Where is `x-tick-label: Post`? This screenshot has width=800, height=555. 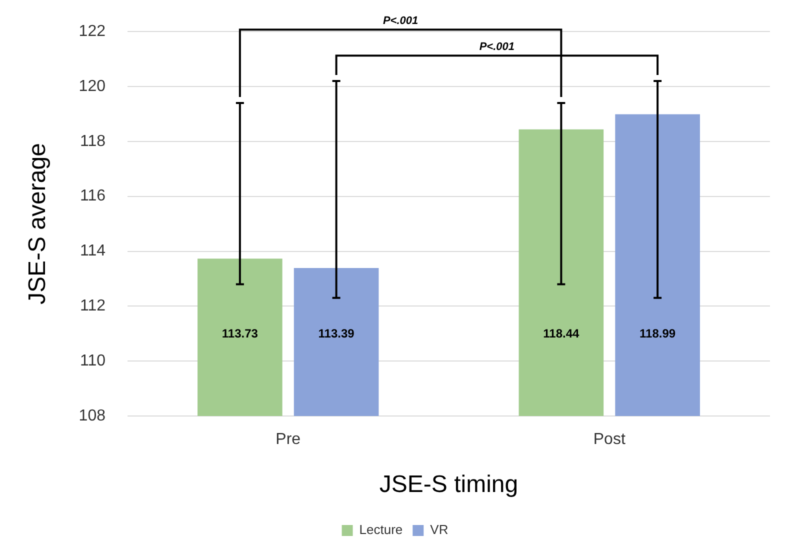 x-tick-label: Post is located at coordinates (609, 439).